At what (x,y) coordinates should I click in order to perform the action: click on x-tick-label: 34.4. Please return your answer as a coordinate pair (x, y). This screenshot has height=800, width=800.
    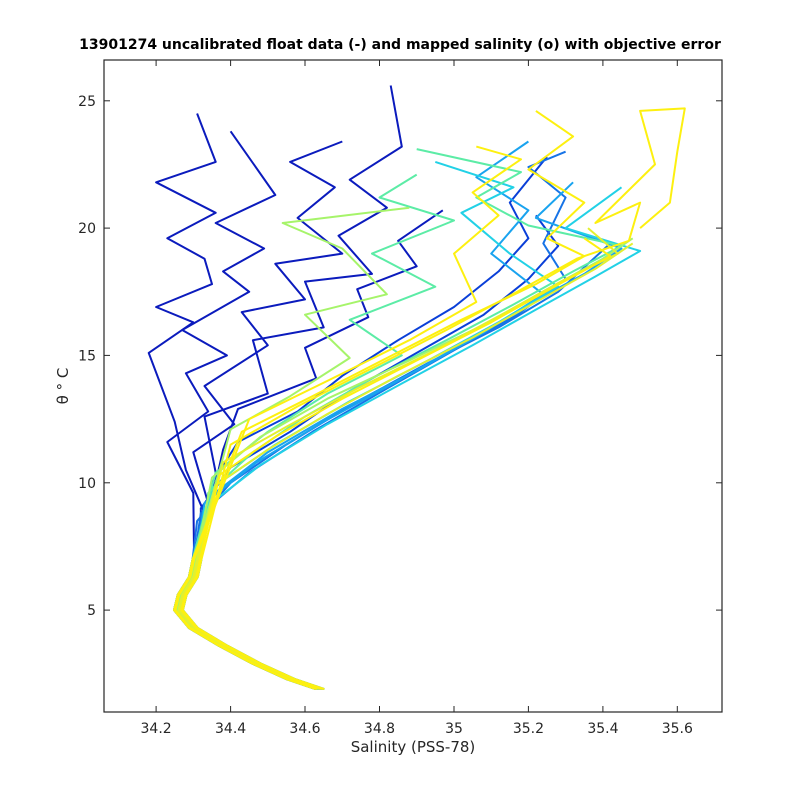
    Looking at the image, I should click on (230, 729).